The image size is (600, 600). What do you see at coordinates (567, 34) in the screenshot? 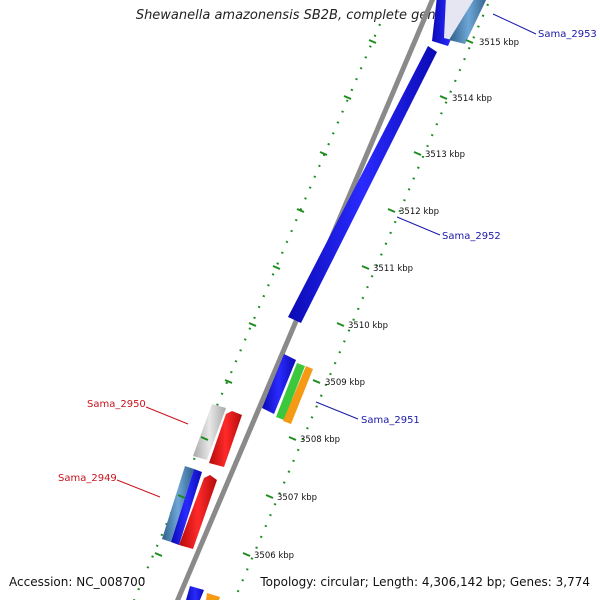
I see `gene-label-sama-2953: Sama_2953` at bounding box center [567, 34].